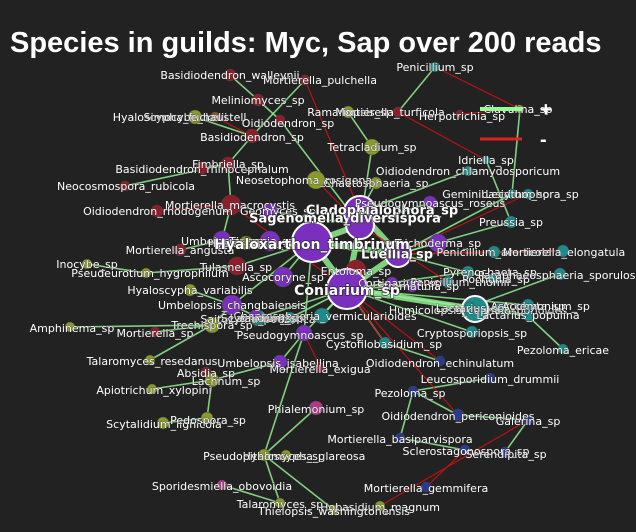 This screenshot has height=532, width=636. What do you see at coordinates (87, 264) in the screenshot?
I see `node-inocybe_sp` at bounding box center [87, 264].